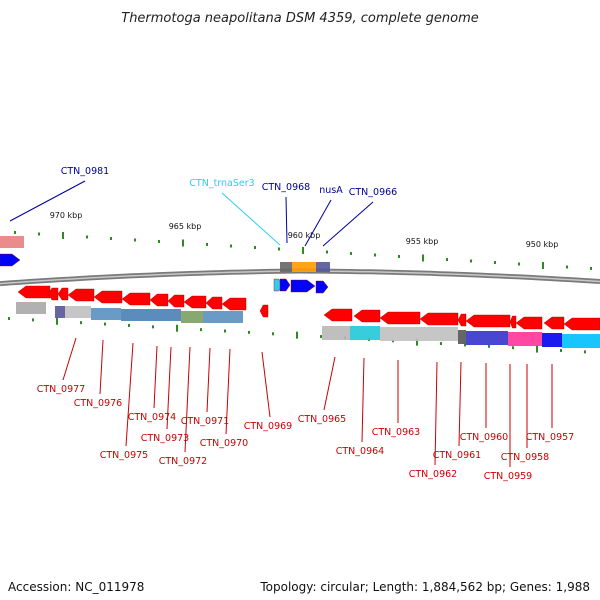 This screenshot has height=600, width=600. Describe the element at coordinates (457, 455) in the screenshot. I see `bottom-gene-label: CTN_0961` at that location.